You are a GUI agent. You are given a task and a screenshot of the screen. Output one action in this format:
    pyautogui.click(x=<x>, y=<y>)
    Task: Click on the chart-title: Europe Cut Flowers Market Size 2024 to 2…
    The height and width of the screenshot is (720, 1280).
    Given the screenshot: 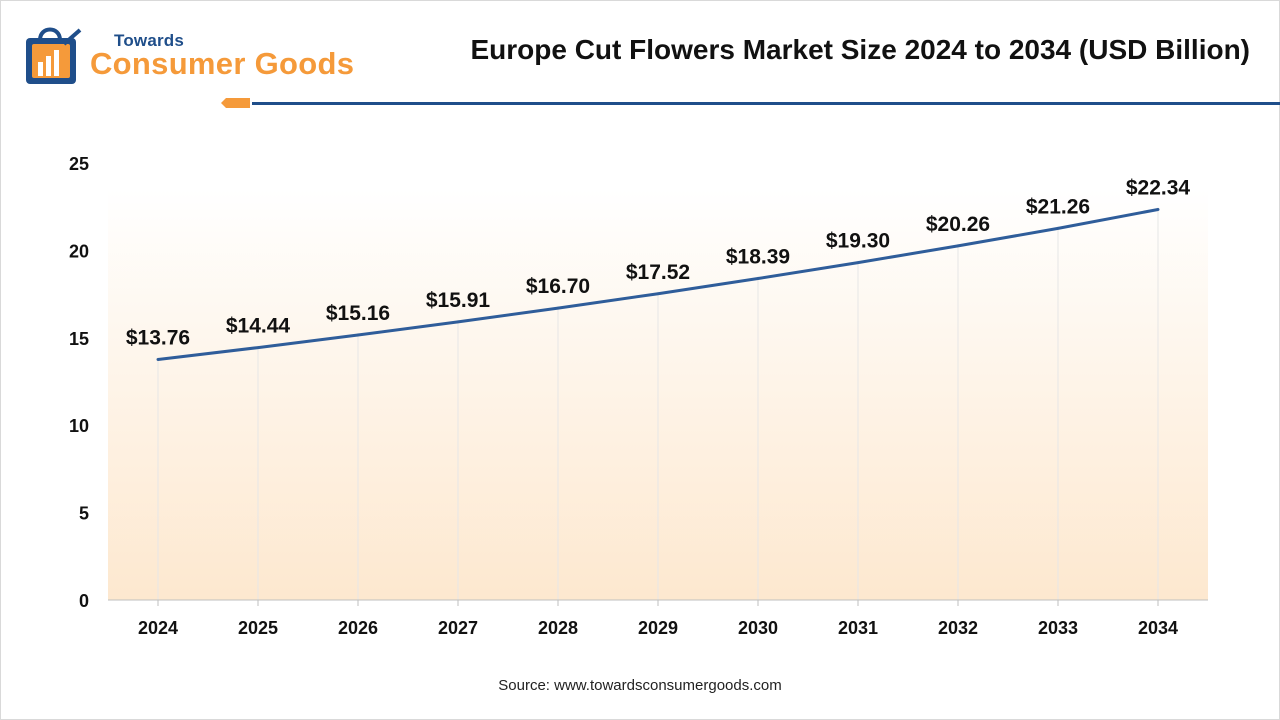 What is the action you would take?
    pyautogui.click(x=860, y=49)
    